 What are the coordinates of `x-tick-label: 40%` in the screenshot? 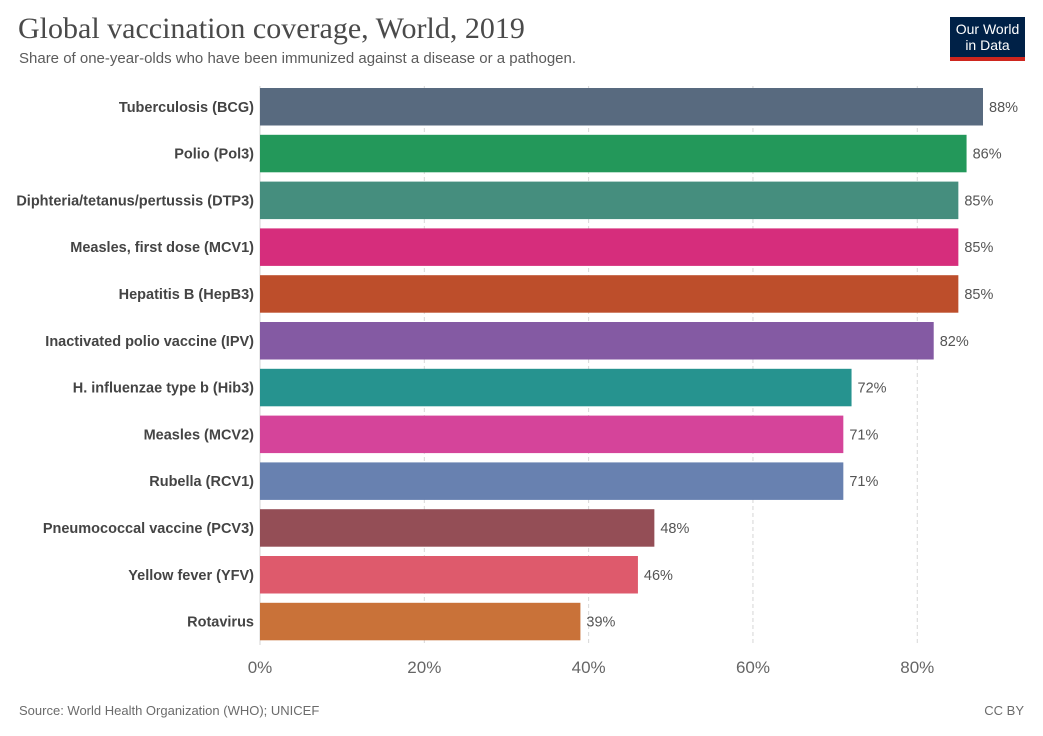 It's located at (589, 667).